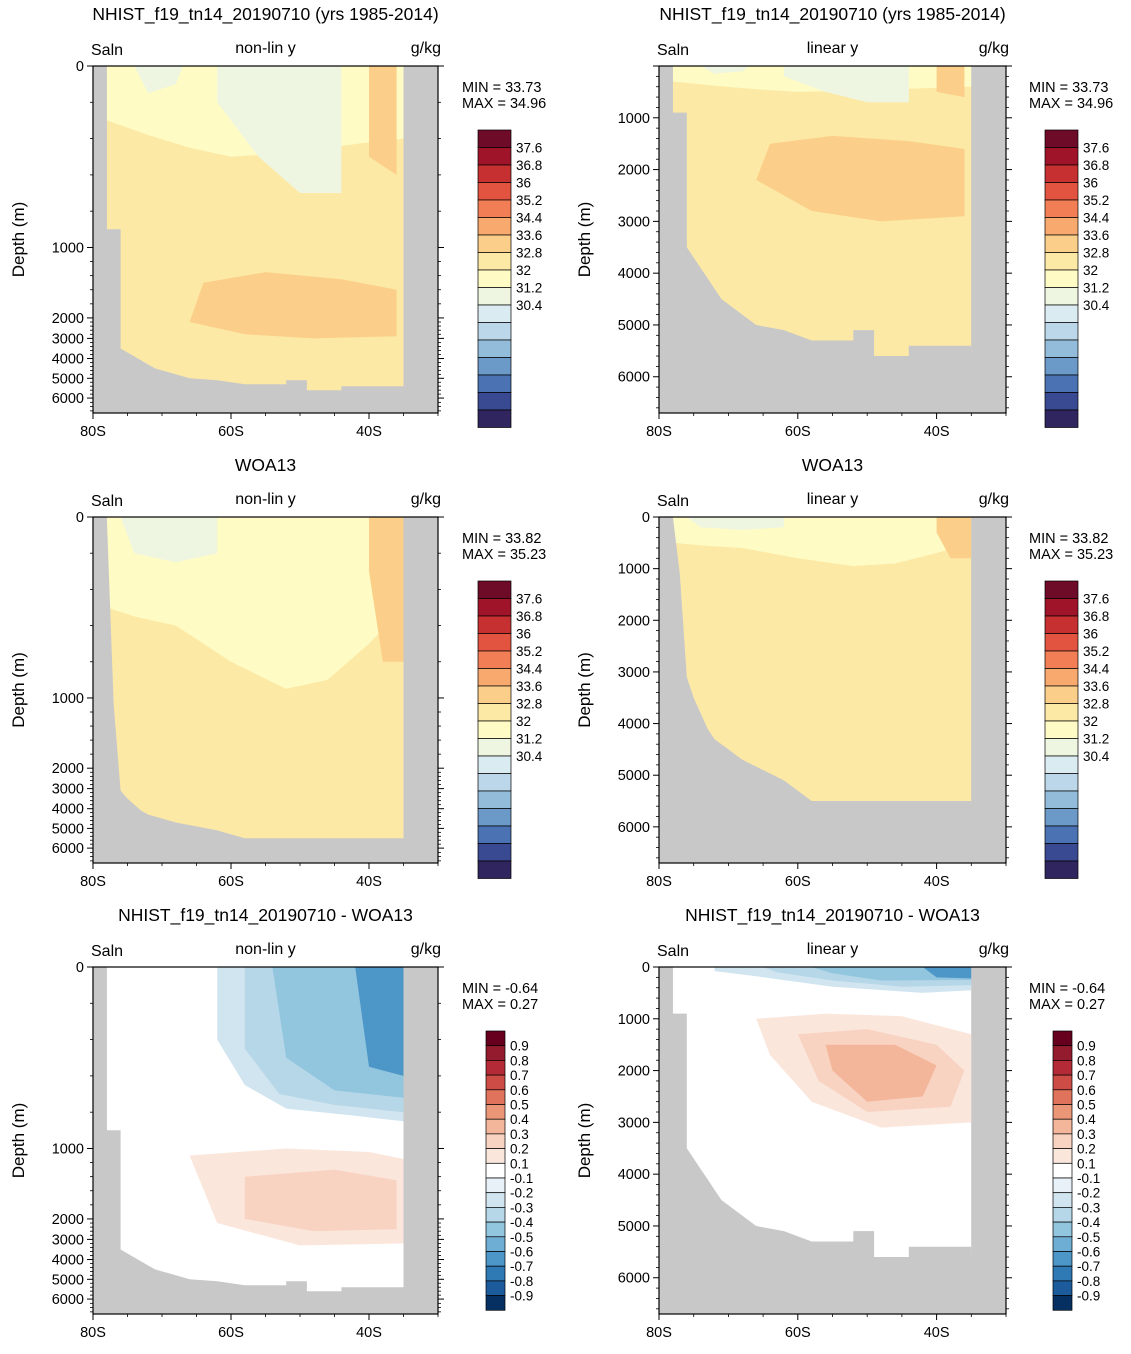 The width and height of the screenshot is (1131, 1354). What do you see at coordinates (1096, 200) in the screenshot?
I see `colorbar-tick-label: 35.2` at bounding box center [1096, 200].